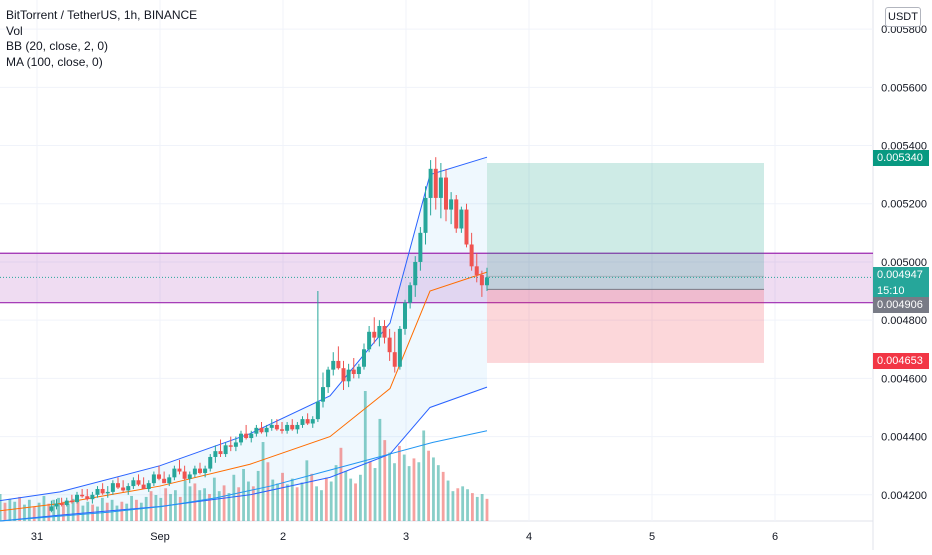 Image resolution: width=932 pixels, height=555 pixels. What do you see at coordinates (903, 17) in the screenshot?
I see `currency-button: USDT` at bounding box center [903, 17].